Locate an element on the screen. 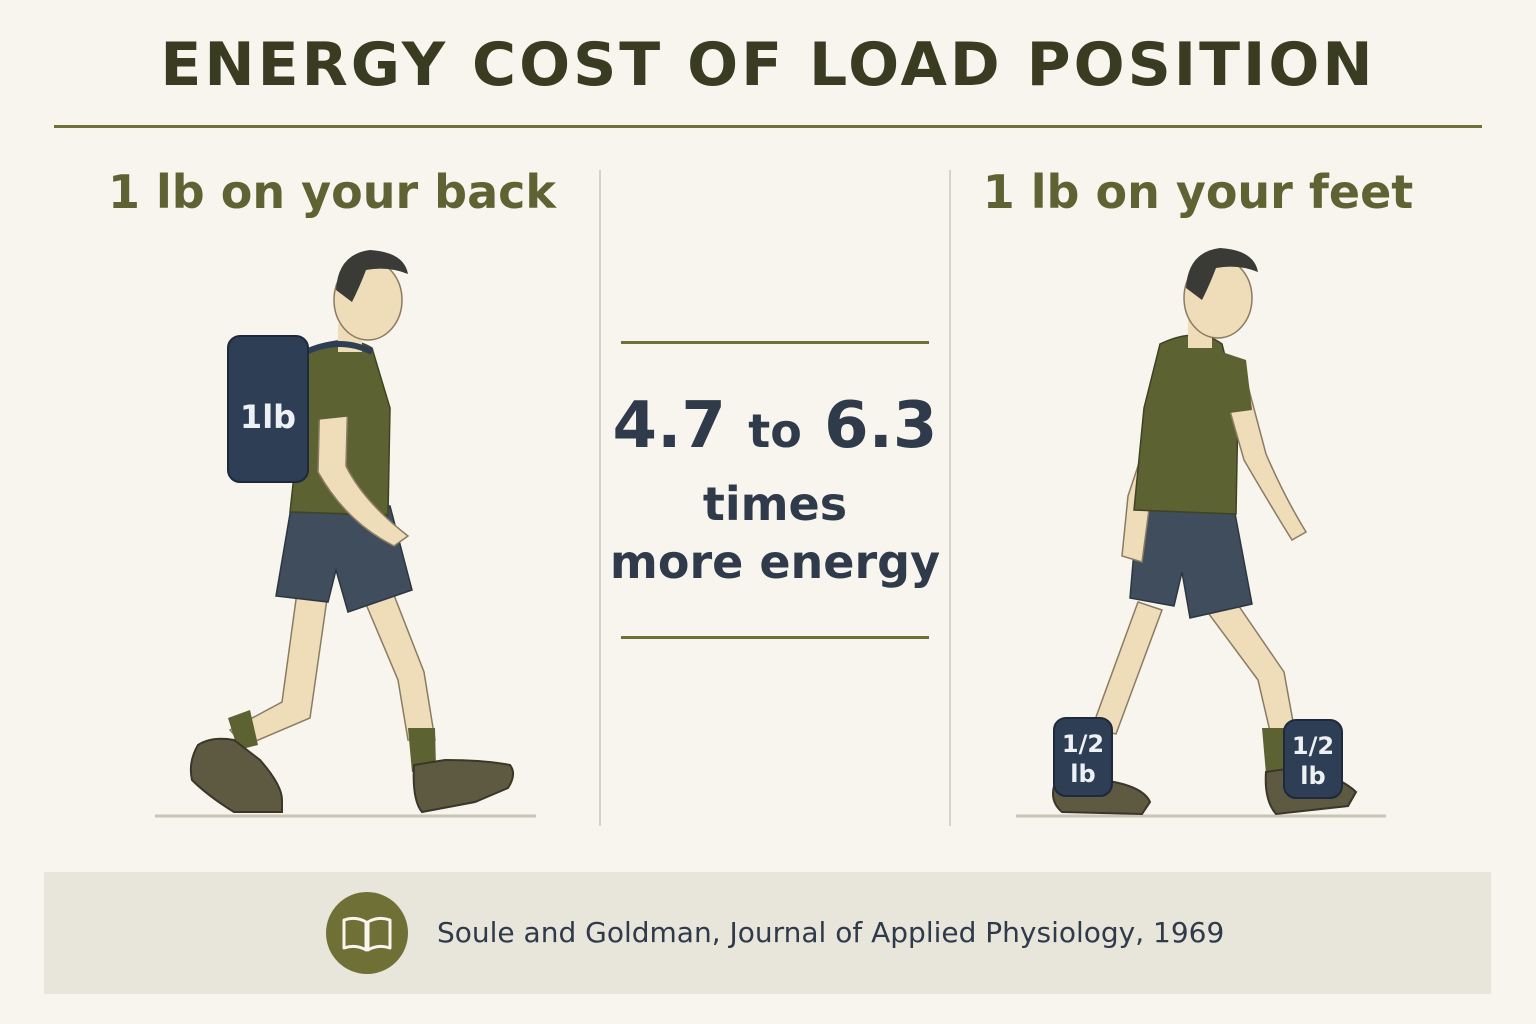  right-column-divider is located at coordinates (950, 498).